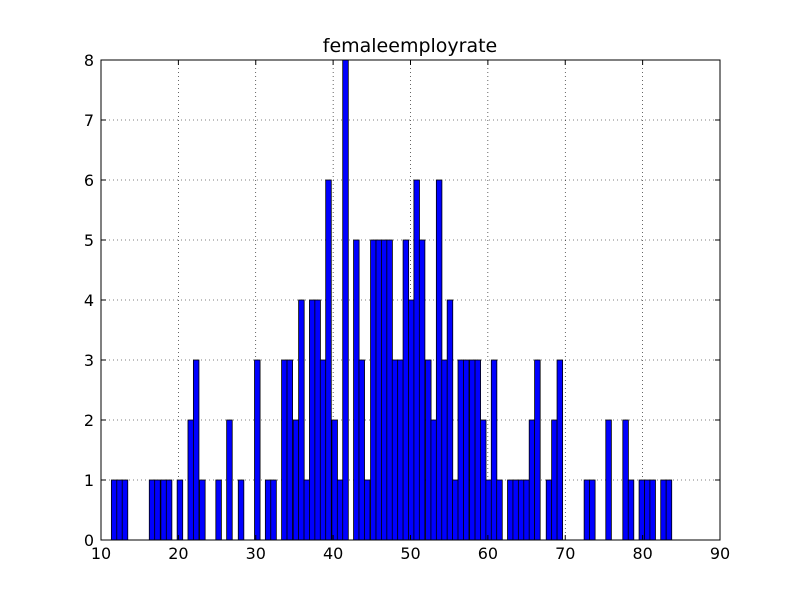  What do you see at coordinates (642, 553) in the screenshot?
I see `x-tick-label: 80` at bounding box center [642, 553].